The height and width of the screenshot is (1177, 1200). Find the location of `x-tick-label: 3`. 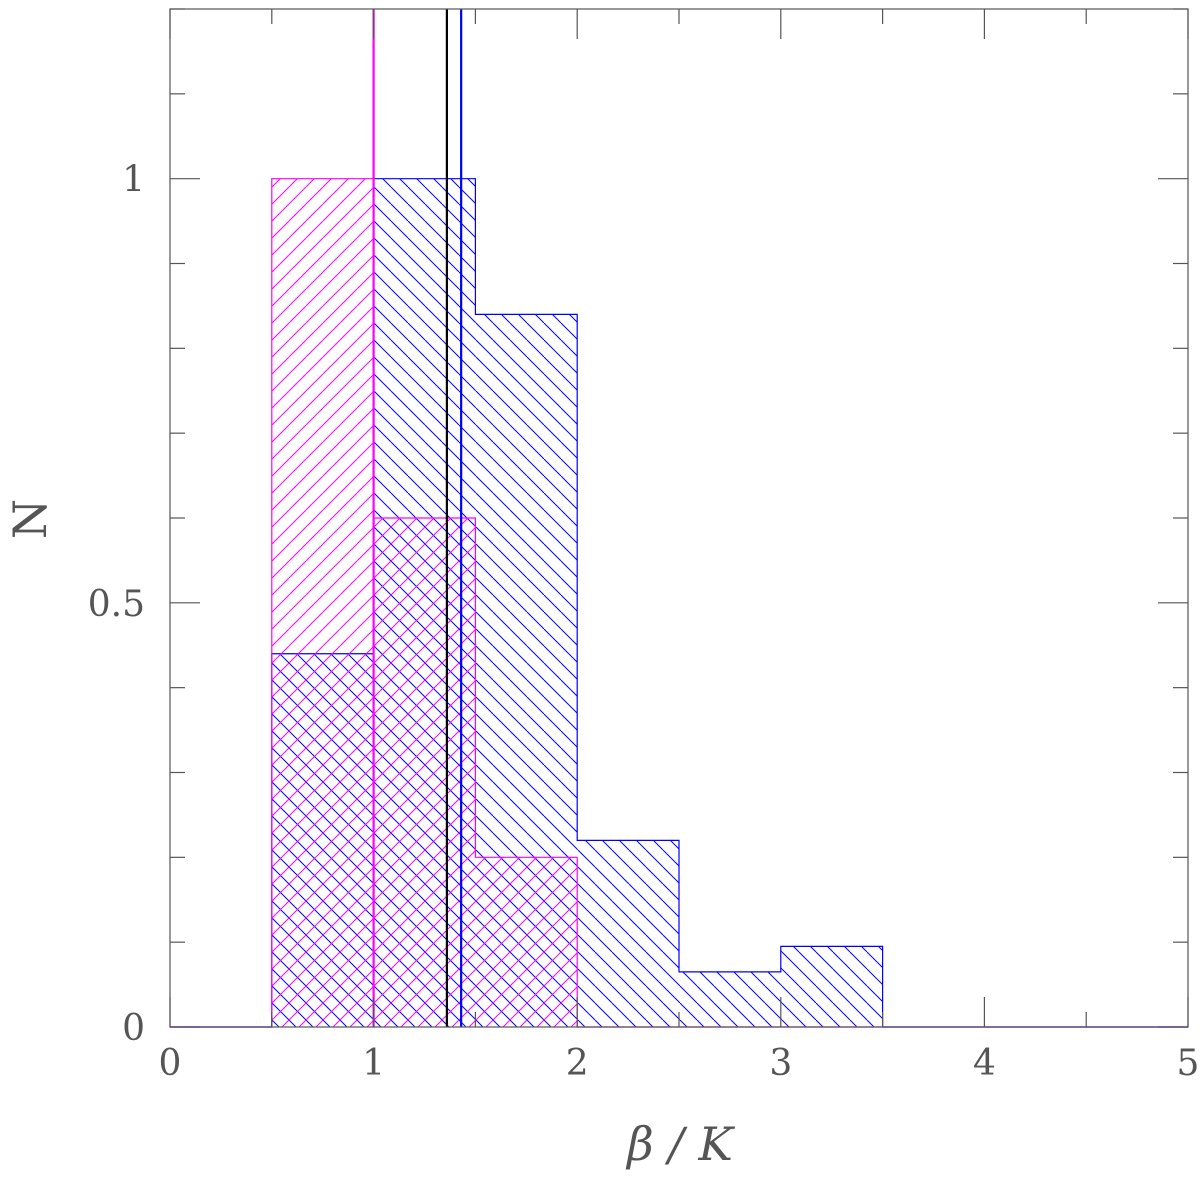

x-tick-label: 3 is located at coordinates (780, 1063).